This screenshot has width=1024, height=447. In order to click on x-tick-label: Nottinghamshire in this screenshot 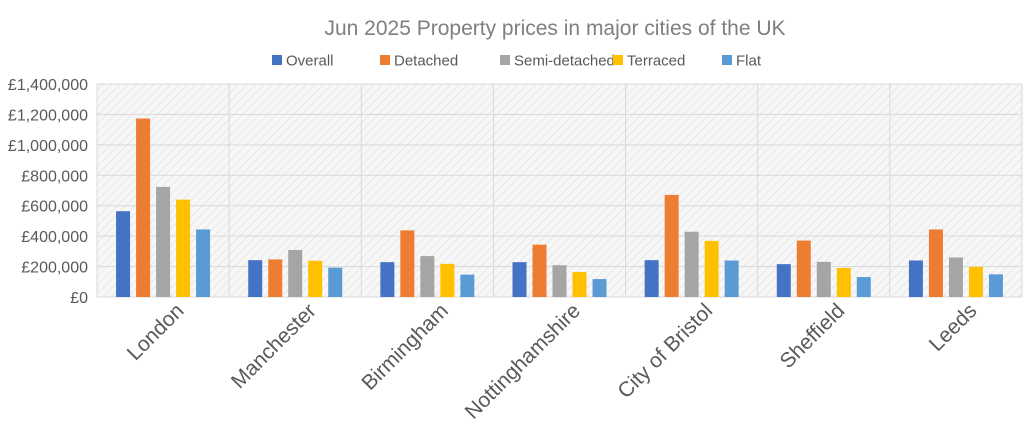, I will do `click(523, 361)`.